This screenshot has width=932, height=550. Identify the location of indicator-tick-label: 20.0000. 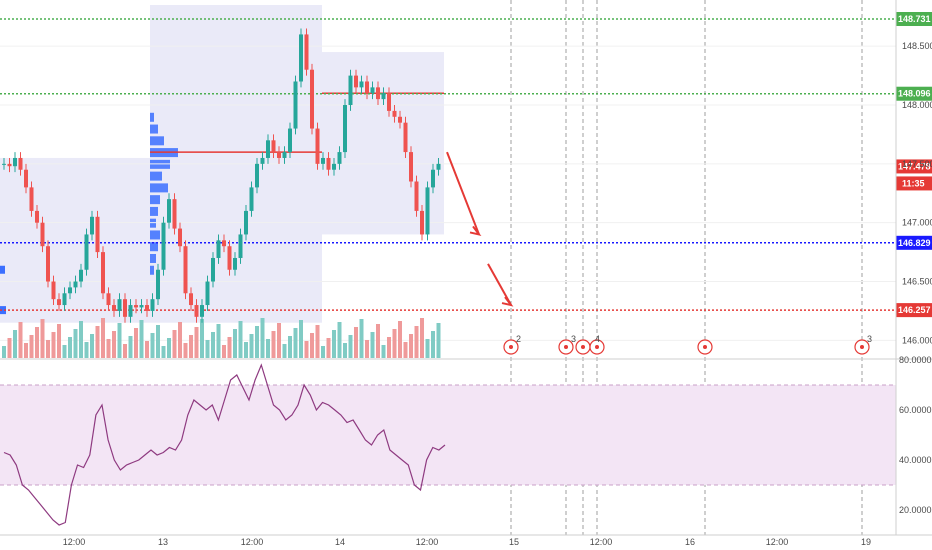
(915, 510).